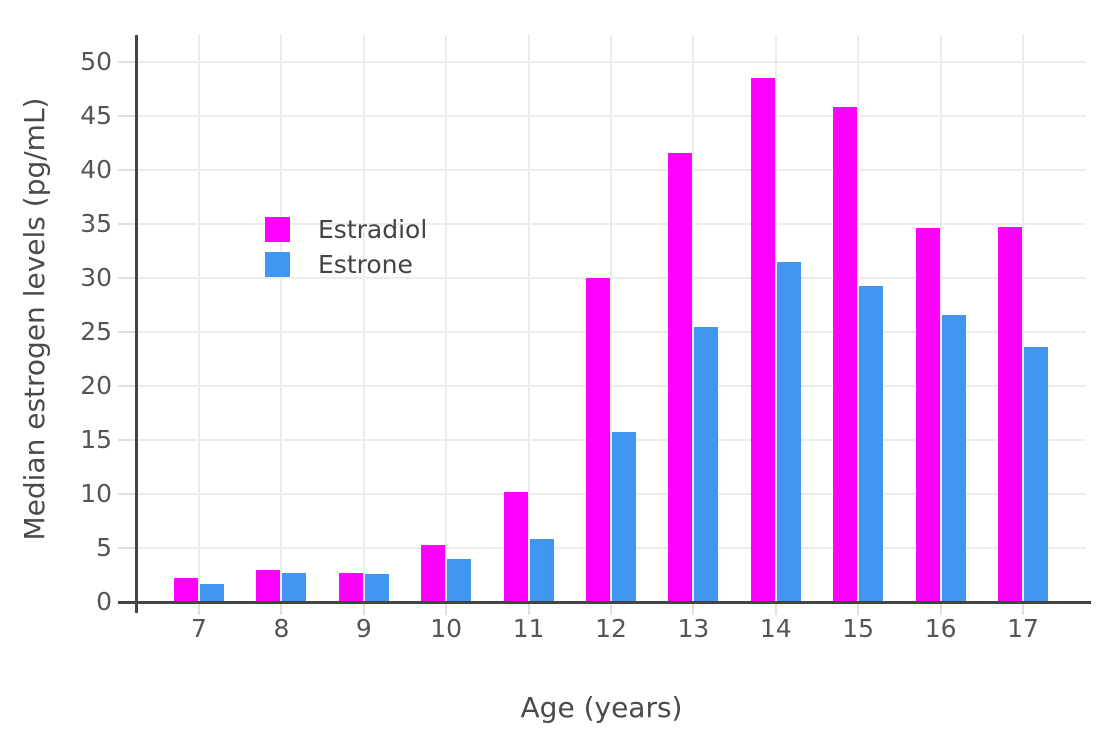 This screenshot has height=748, width=1112. I want to click on legend-label: Estradiol, so click(373, 229).